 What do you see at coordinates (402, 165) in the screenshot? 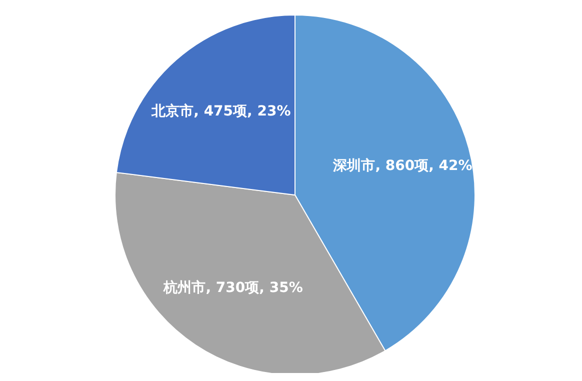
I see `slice-label: 深圳市, 860项, 42%` at bounding box center [402, 165].